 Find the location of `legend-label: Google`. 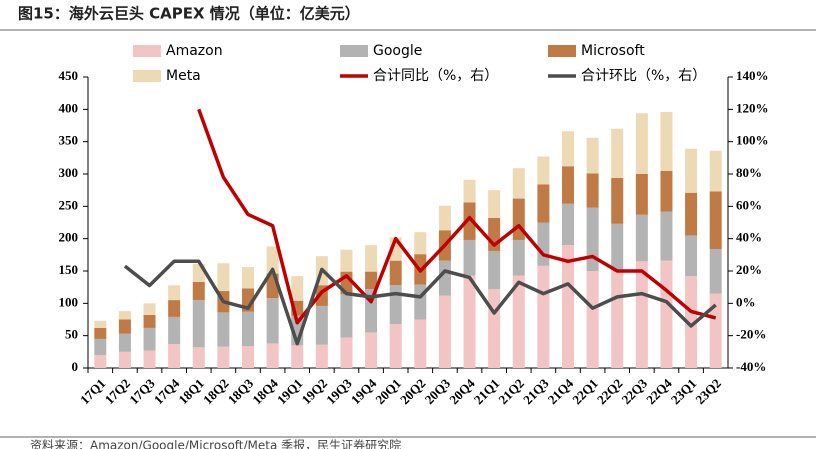

legend-label: Google is located at coordinates (397, 51).